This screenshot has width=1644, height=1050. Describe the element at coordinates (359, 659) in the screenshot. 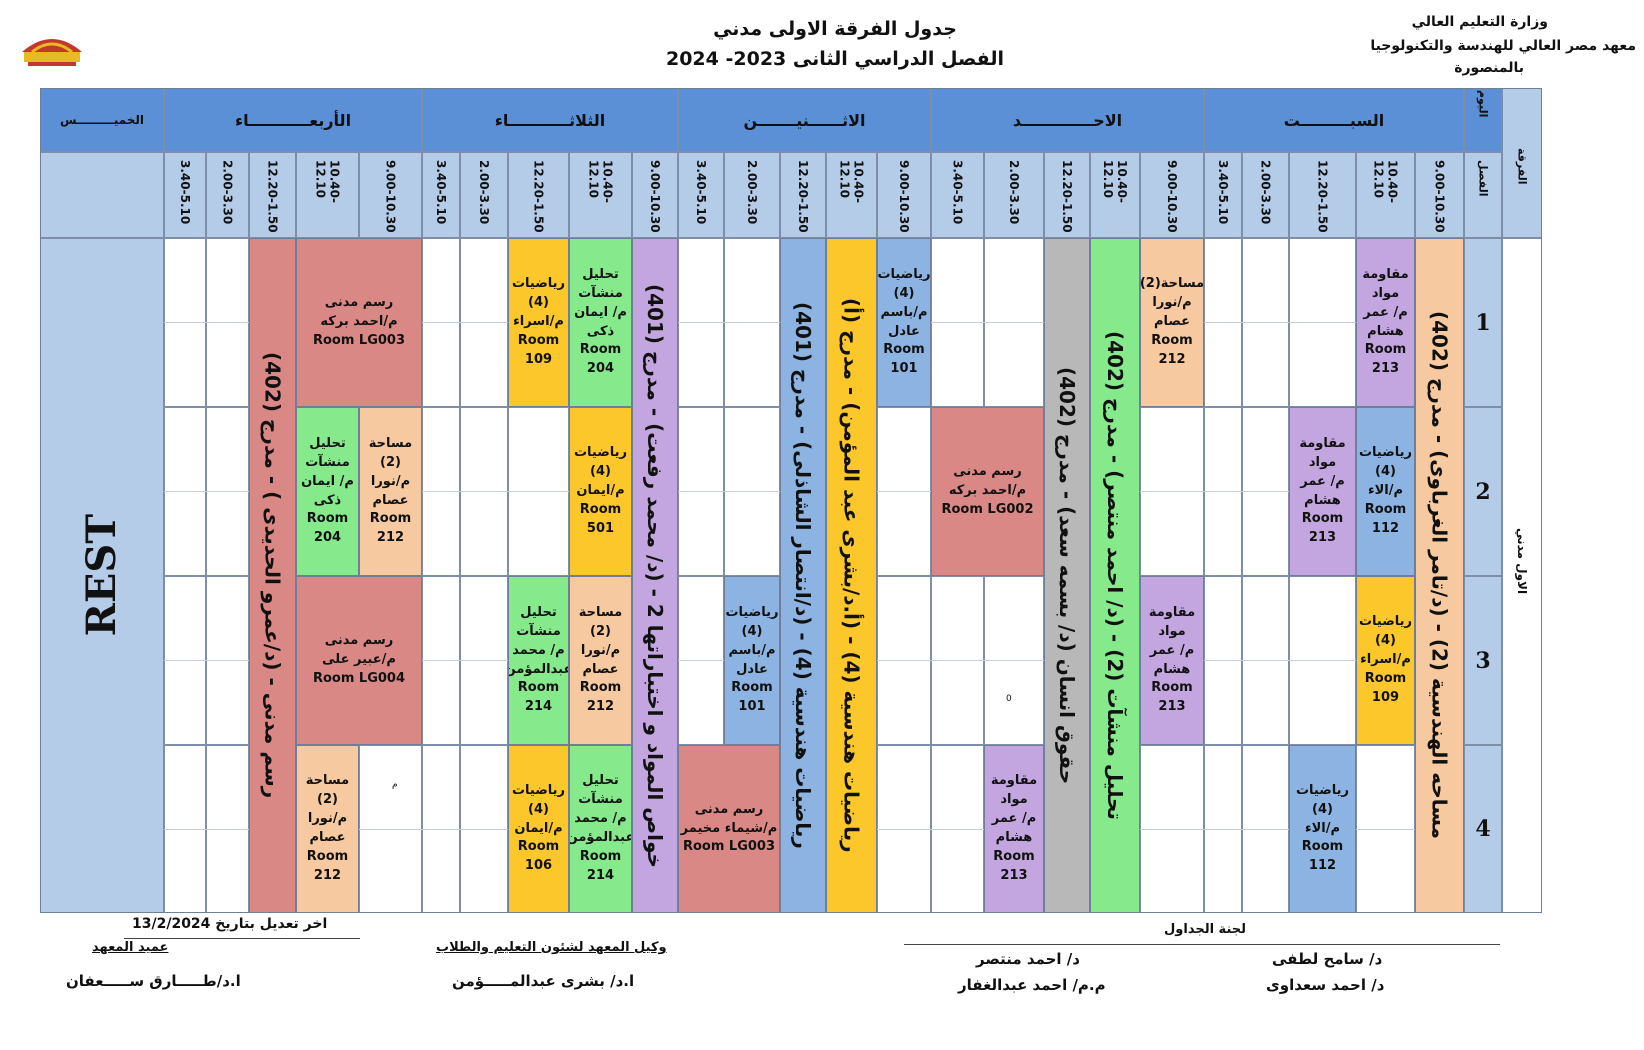

I see `class-block-text: رسم مدنى م/عبير على Room LG004` at that location.